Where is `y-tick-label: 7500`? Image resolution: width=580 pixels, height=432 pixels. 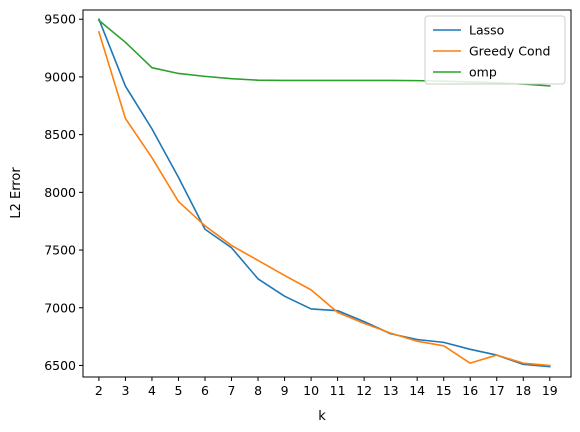 y-tick-label: 7500 is located at coordinates (60, 250).